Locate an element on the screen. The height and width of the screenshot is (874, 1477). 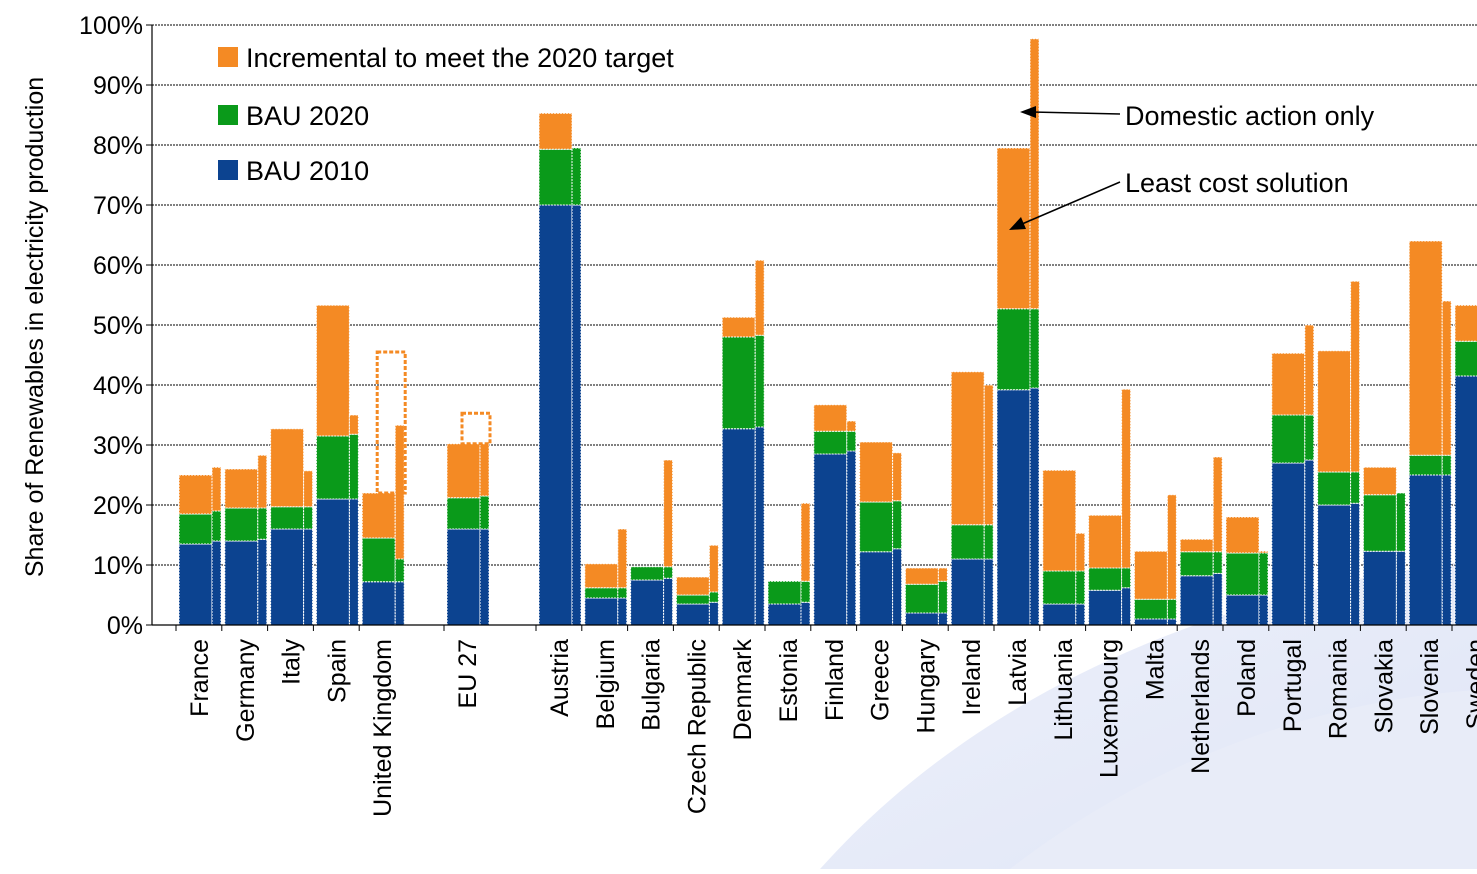
bar-least-cost-bau2010-ireland is located at coordinates (988, 592).